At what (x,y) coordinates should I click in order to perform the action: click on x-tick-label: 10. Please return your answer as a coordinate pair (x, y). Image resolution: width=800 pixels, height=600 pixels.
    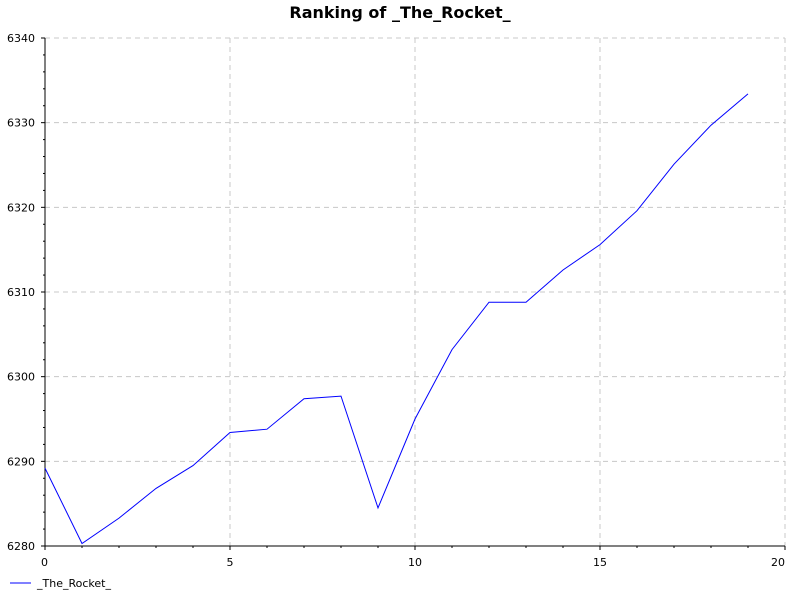
    Looking at the image, I should click on (415, 562).